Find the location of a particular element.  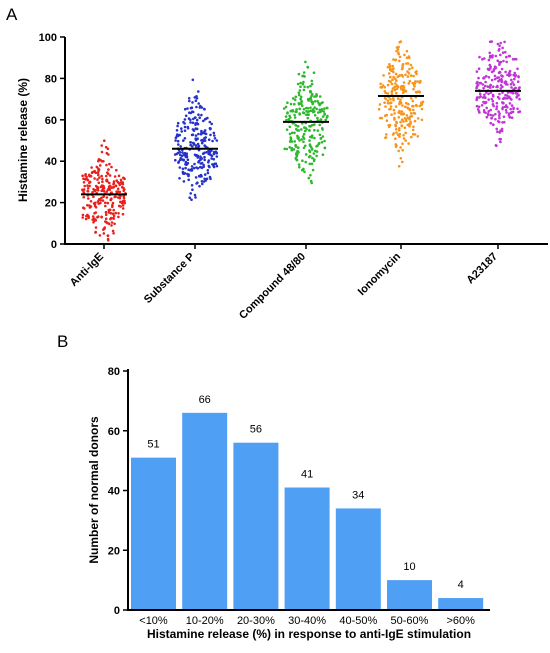

bar-value-label: 56 is located at coordinates (256, 430).